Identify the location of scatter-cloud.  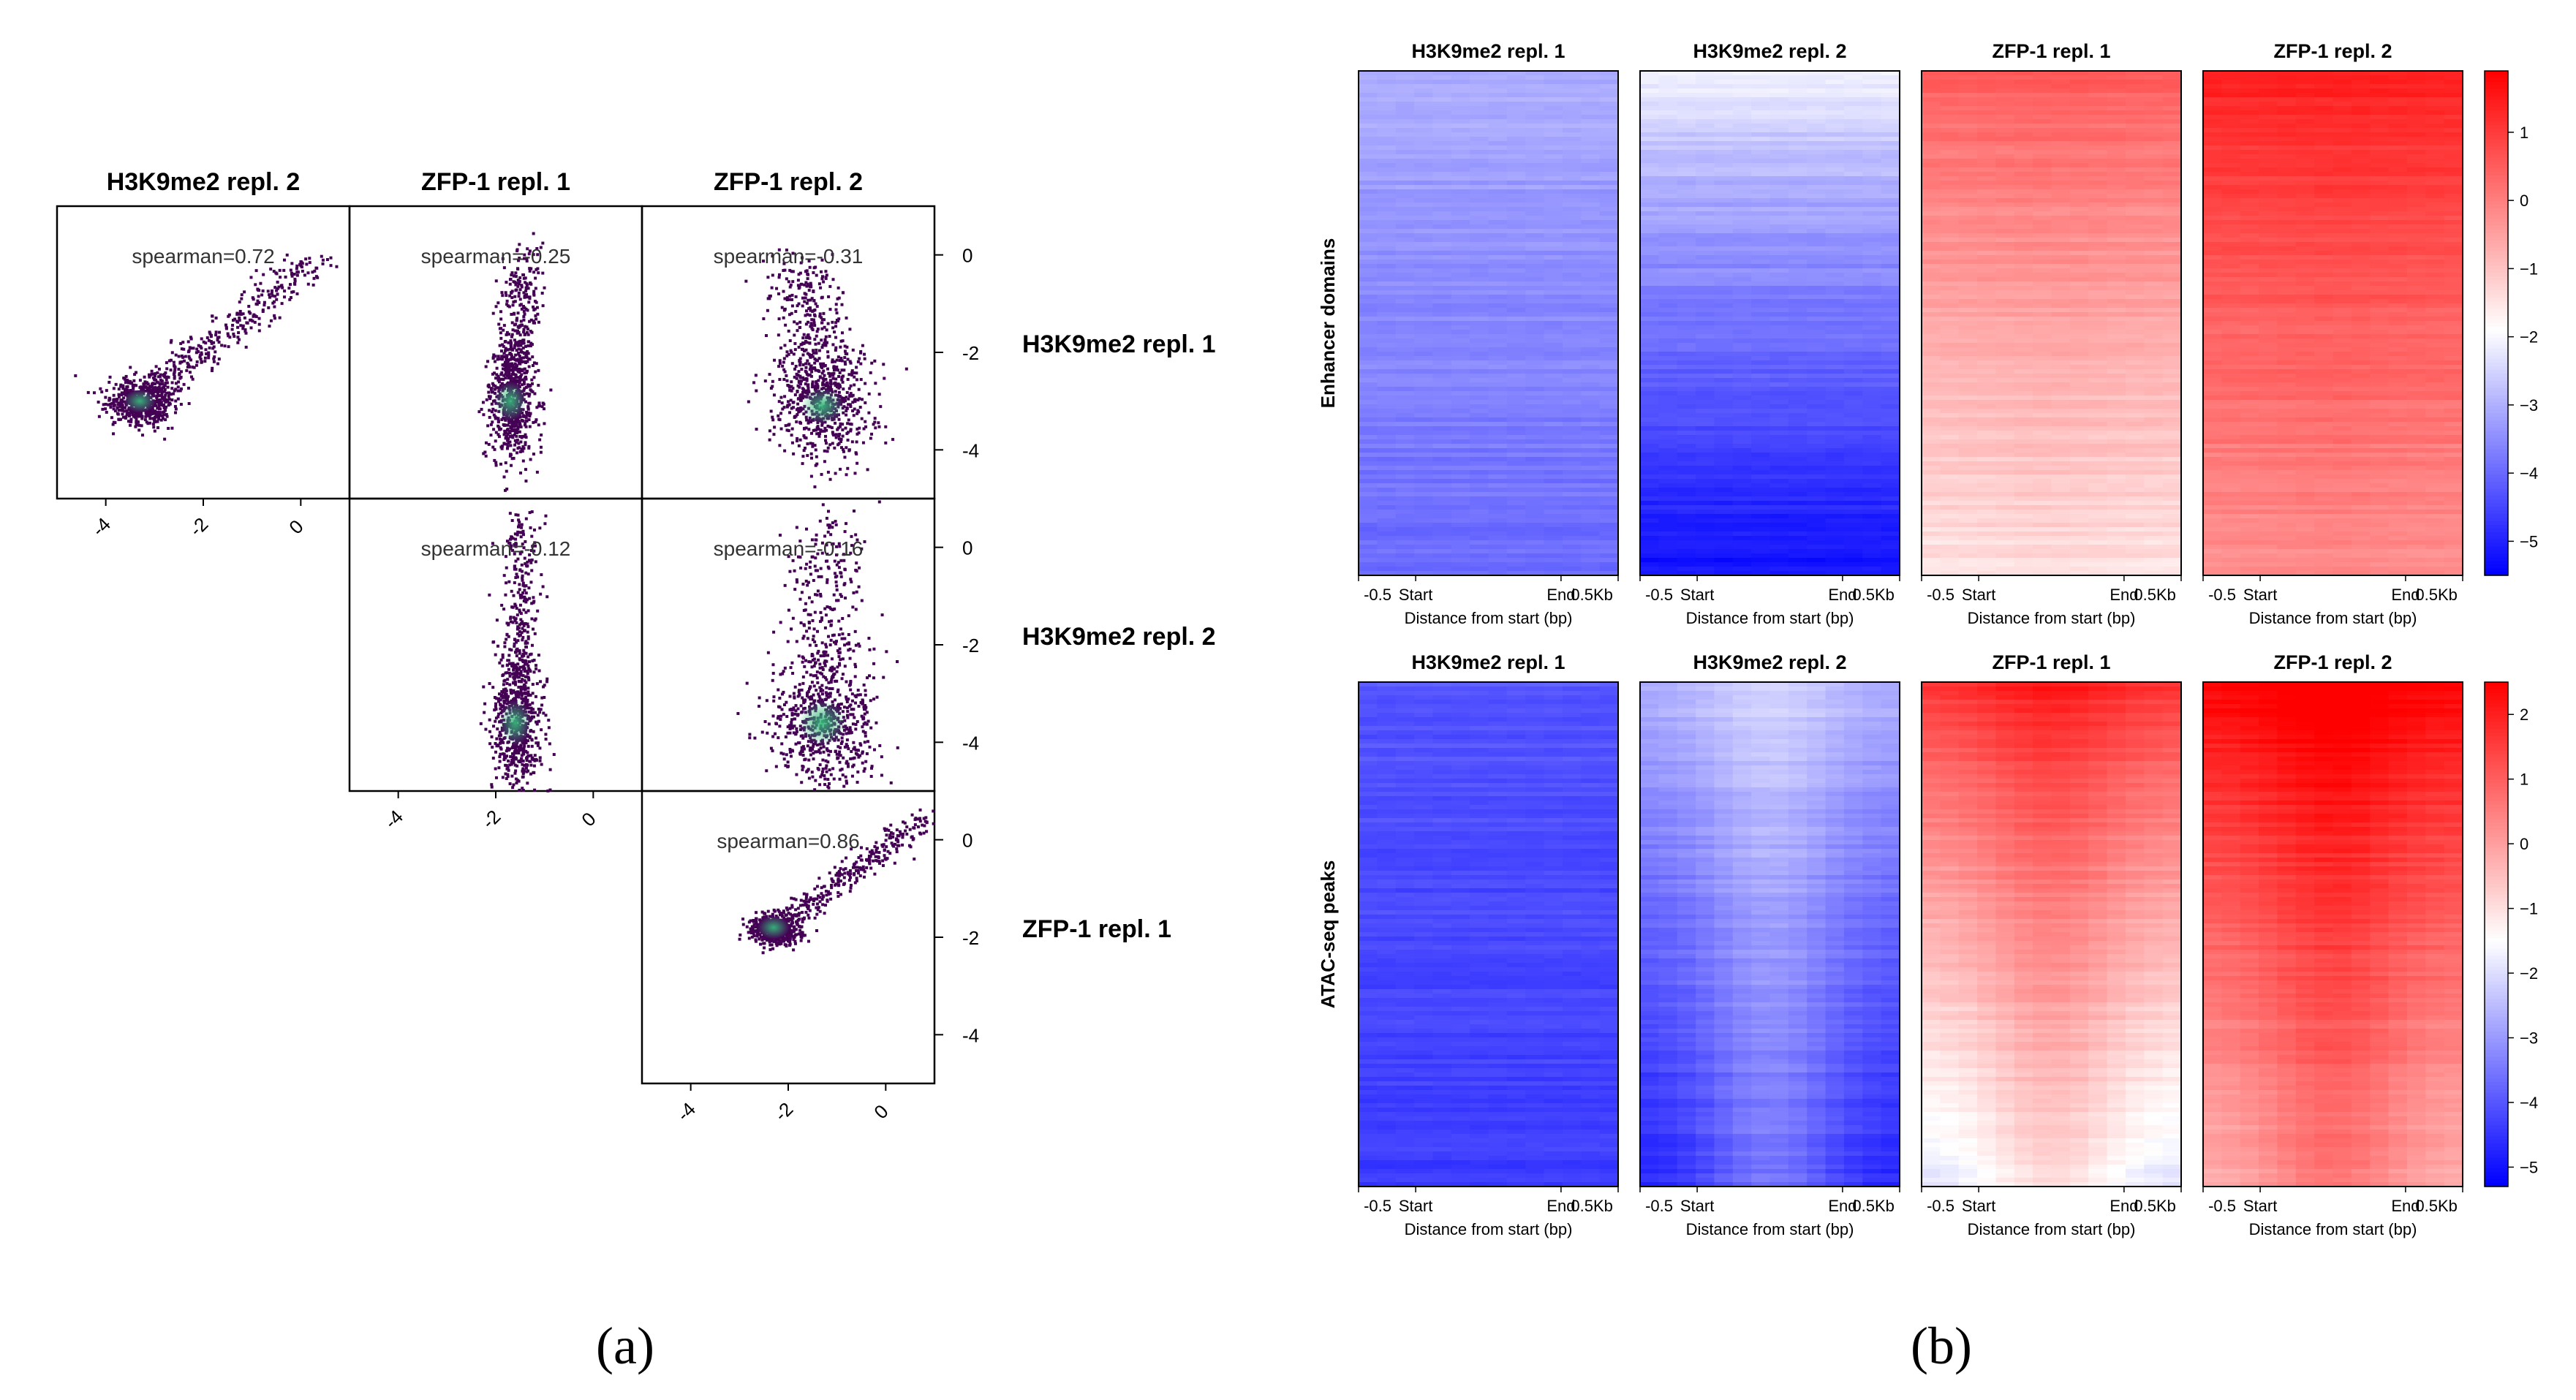
(826, 368).